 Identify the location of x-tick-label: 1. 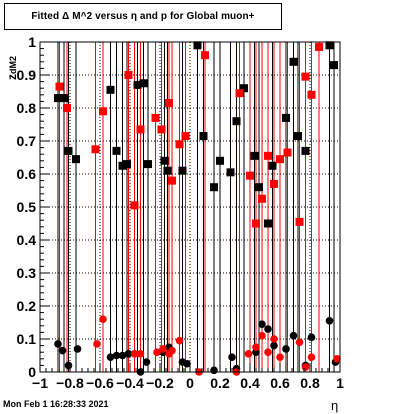
(340, 383).